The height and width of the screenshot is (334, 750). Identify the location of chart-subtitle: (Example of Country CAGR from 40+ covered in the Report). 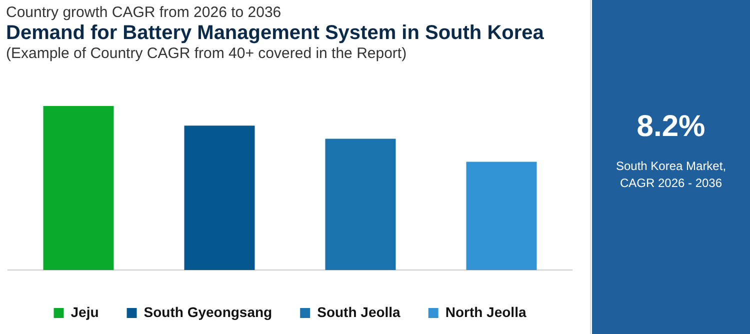
(207, 53).